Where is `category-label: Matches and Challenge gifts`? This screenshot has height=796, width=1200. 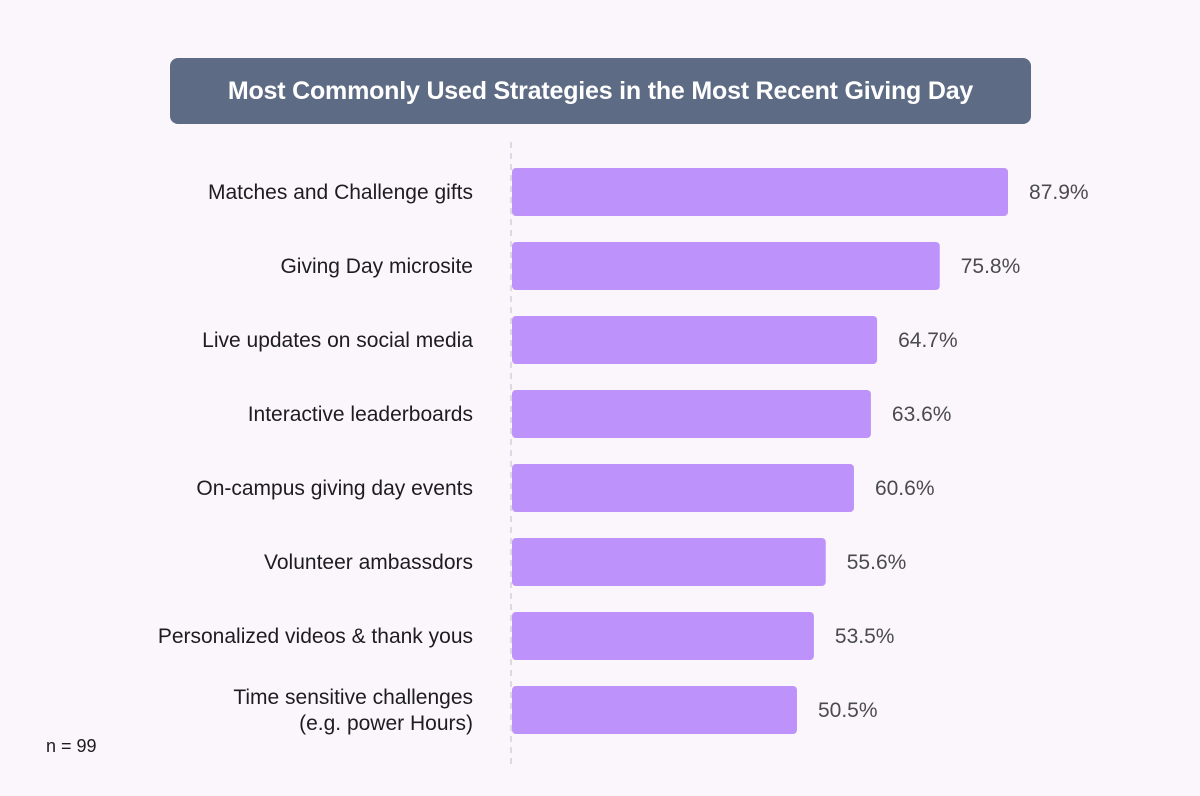 category-label: Matches and Challenge gifts is located at coordinates (340, 192).